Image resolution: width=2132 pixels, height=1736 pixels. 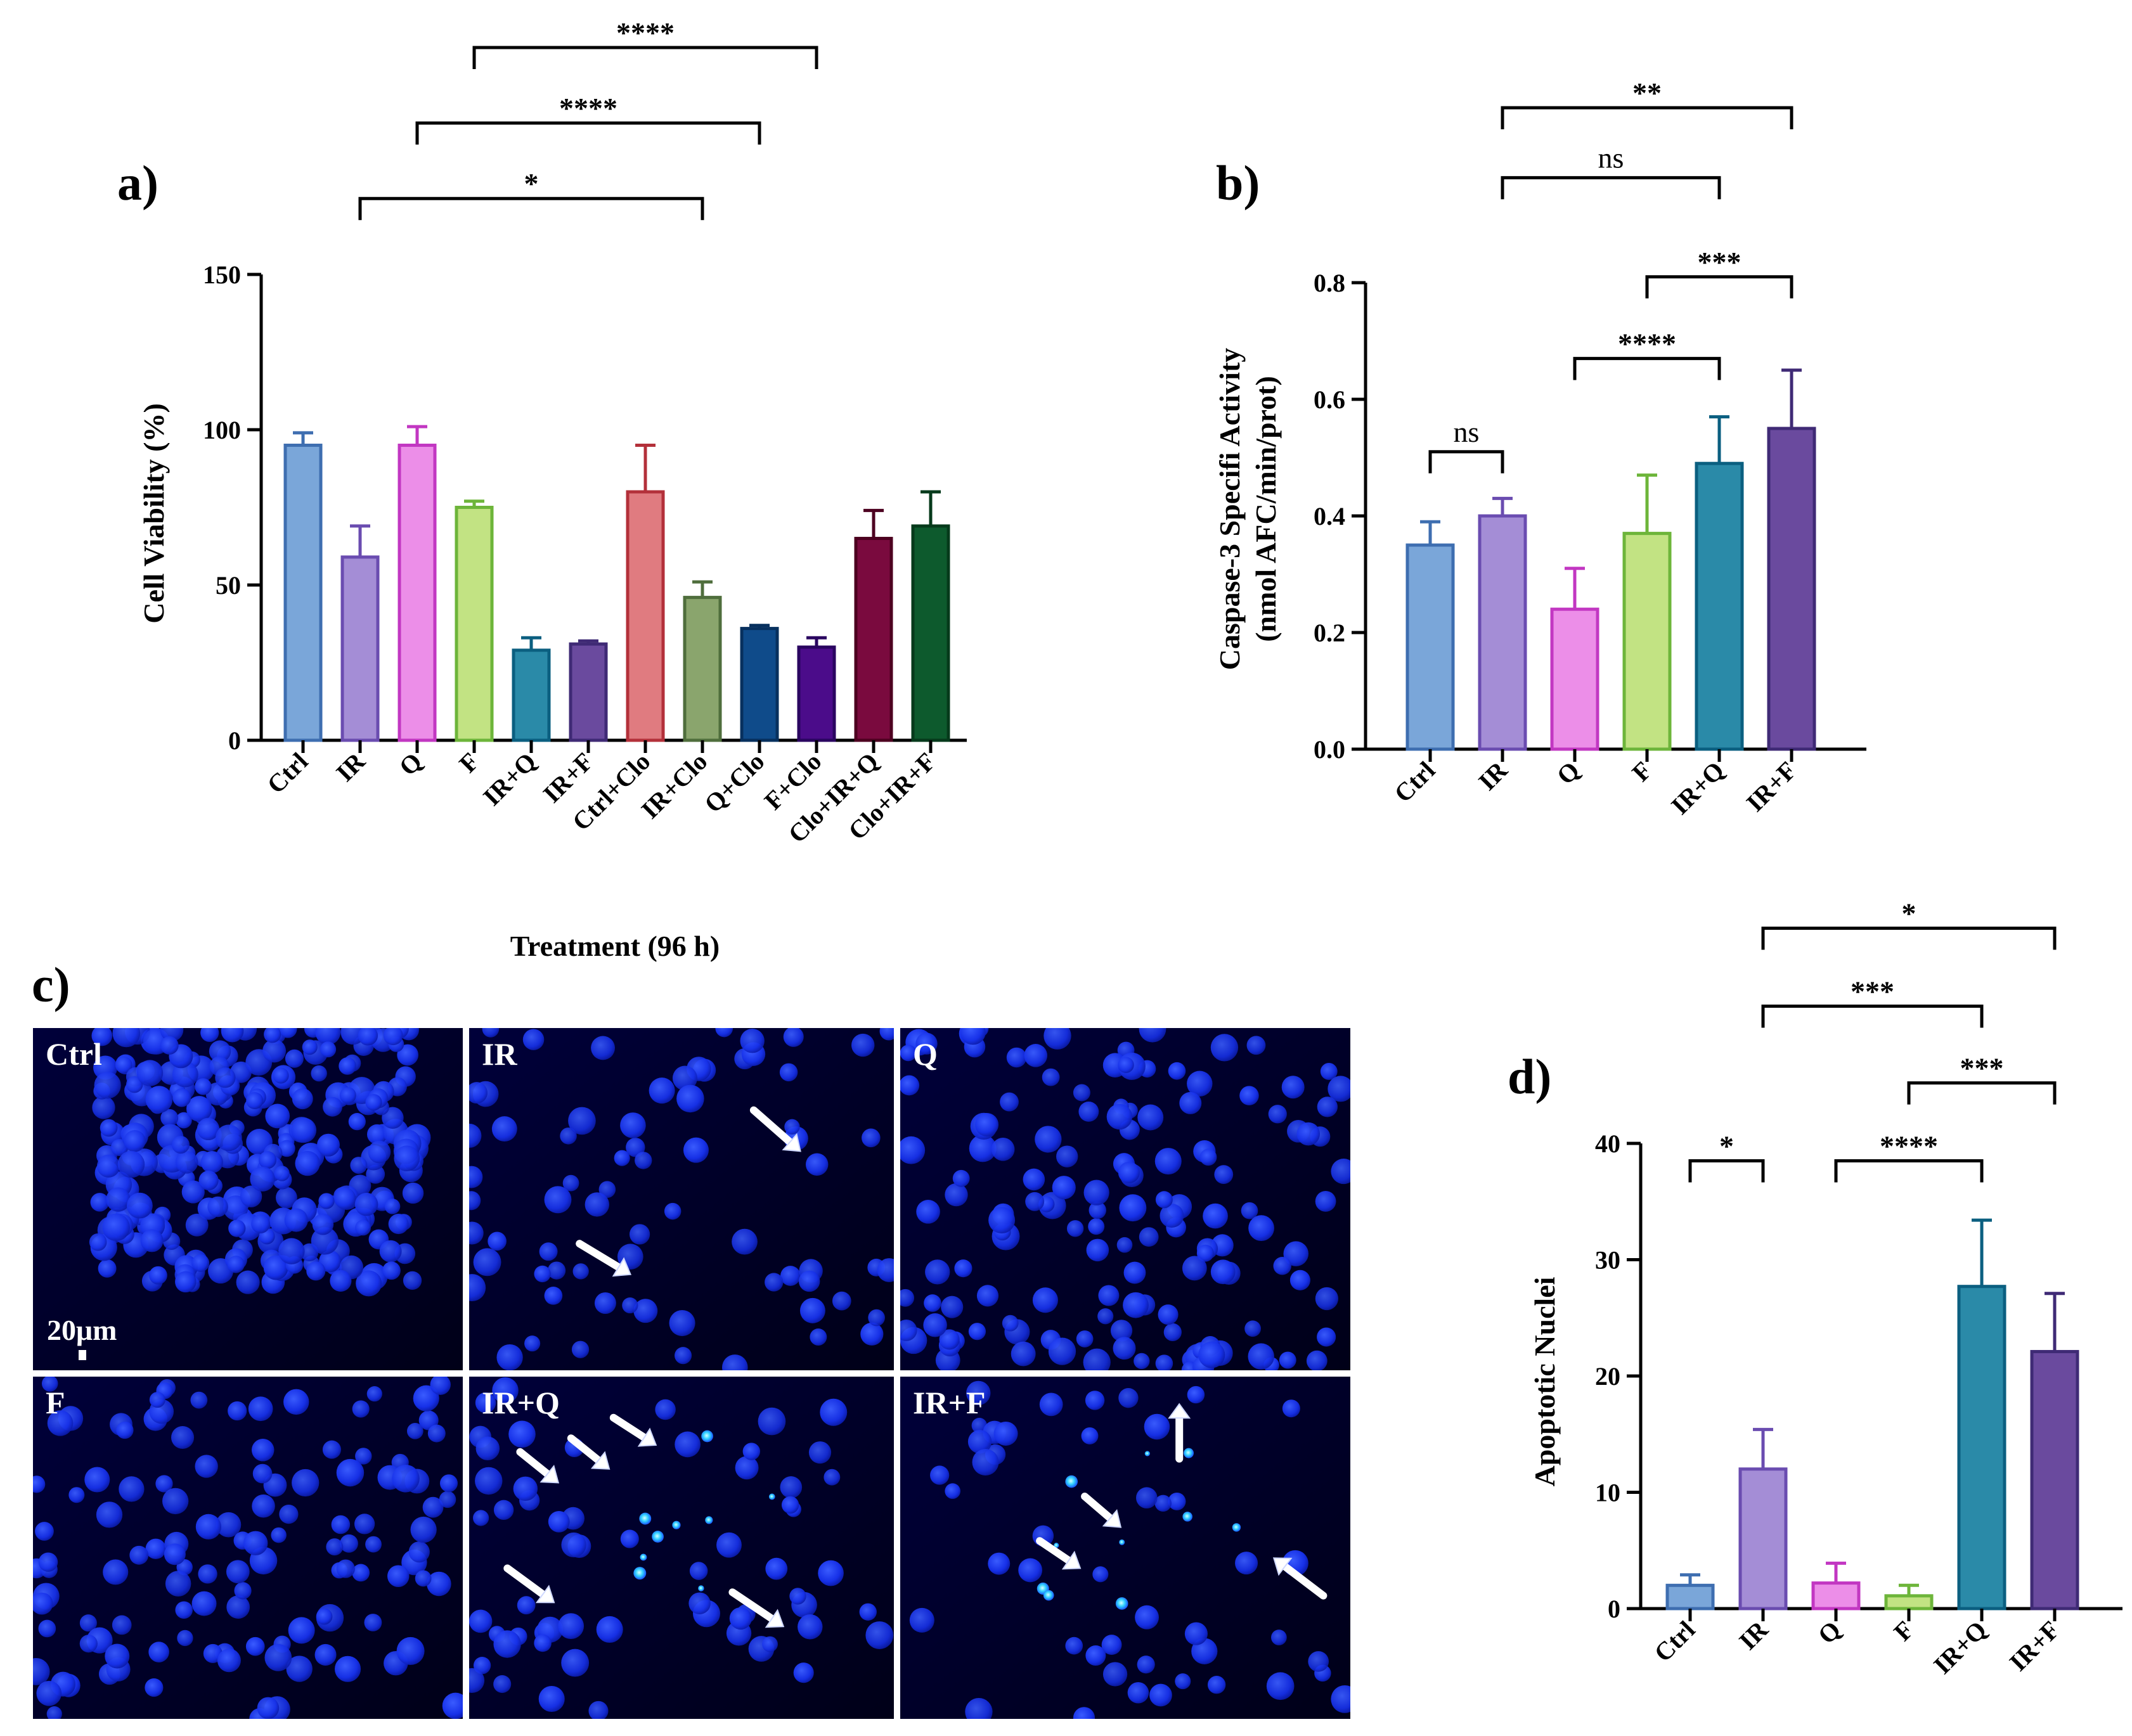 I want to click on panel-label-b: b), so click(x=1238, y=182).